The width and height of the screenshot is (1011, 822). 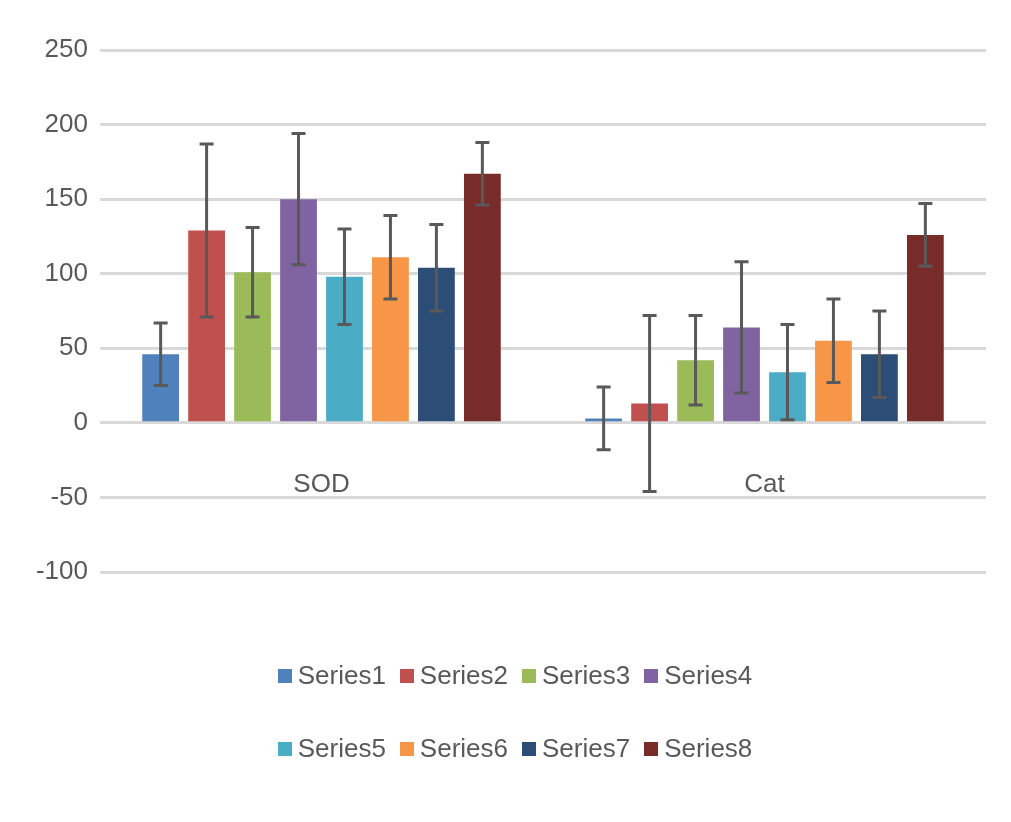 What do you see at coordinates (463, 675) in the screenshot?
I see `legend-label: Series2` at bounding box center [463, 675].